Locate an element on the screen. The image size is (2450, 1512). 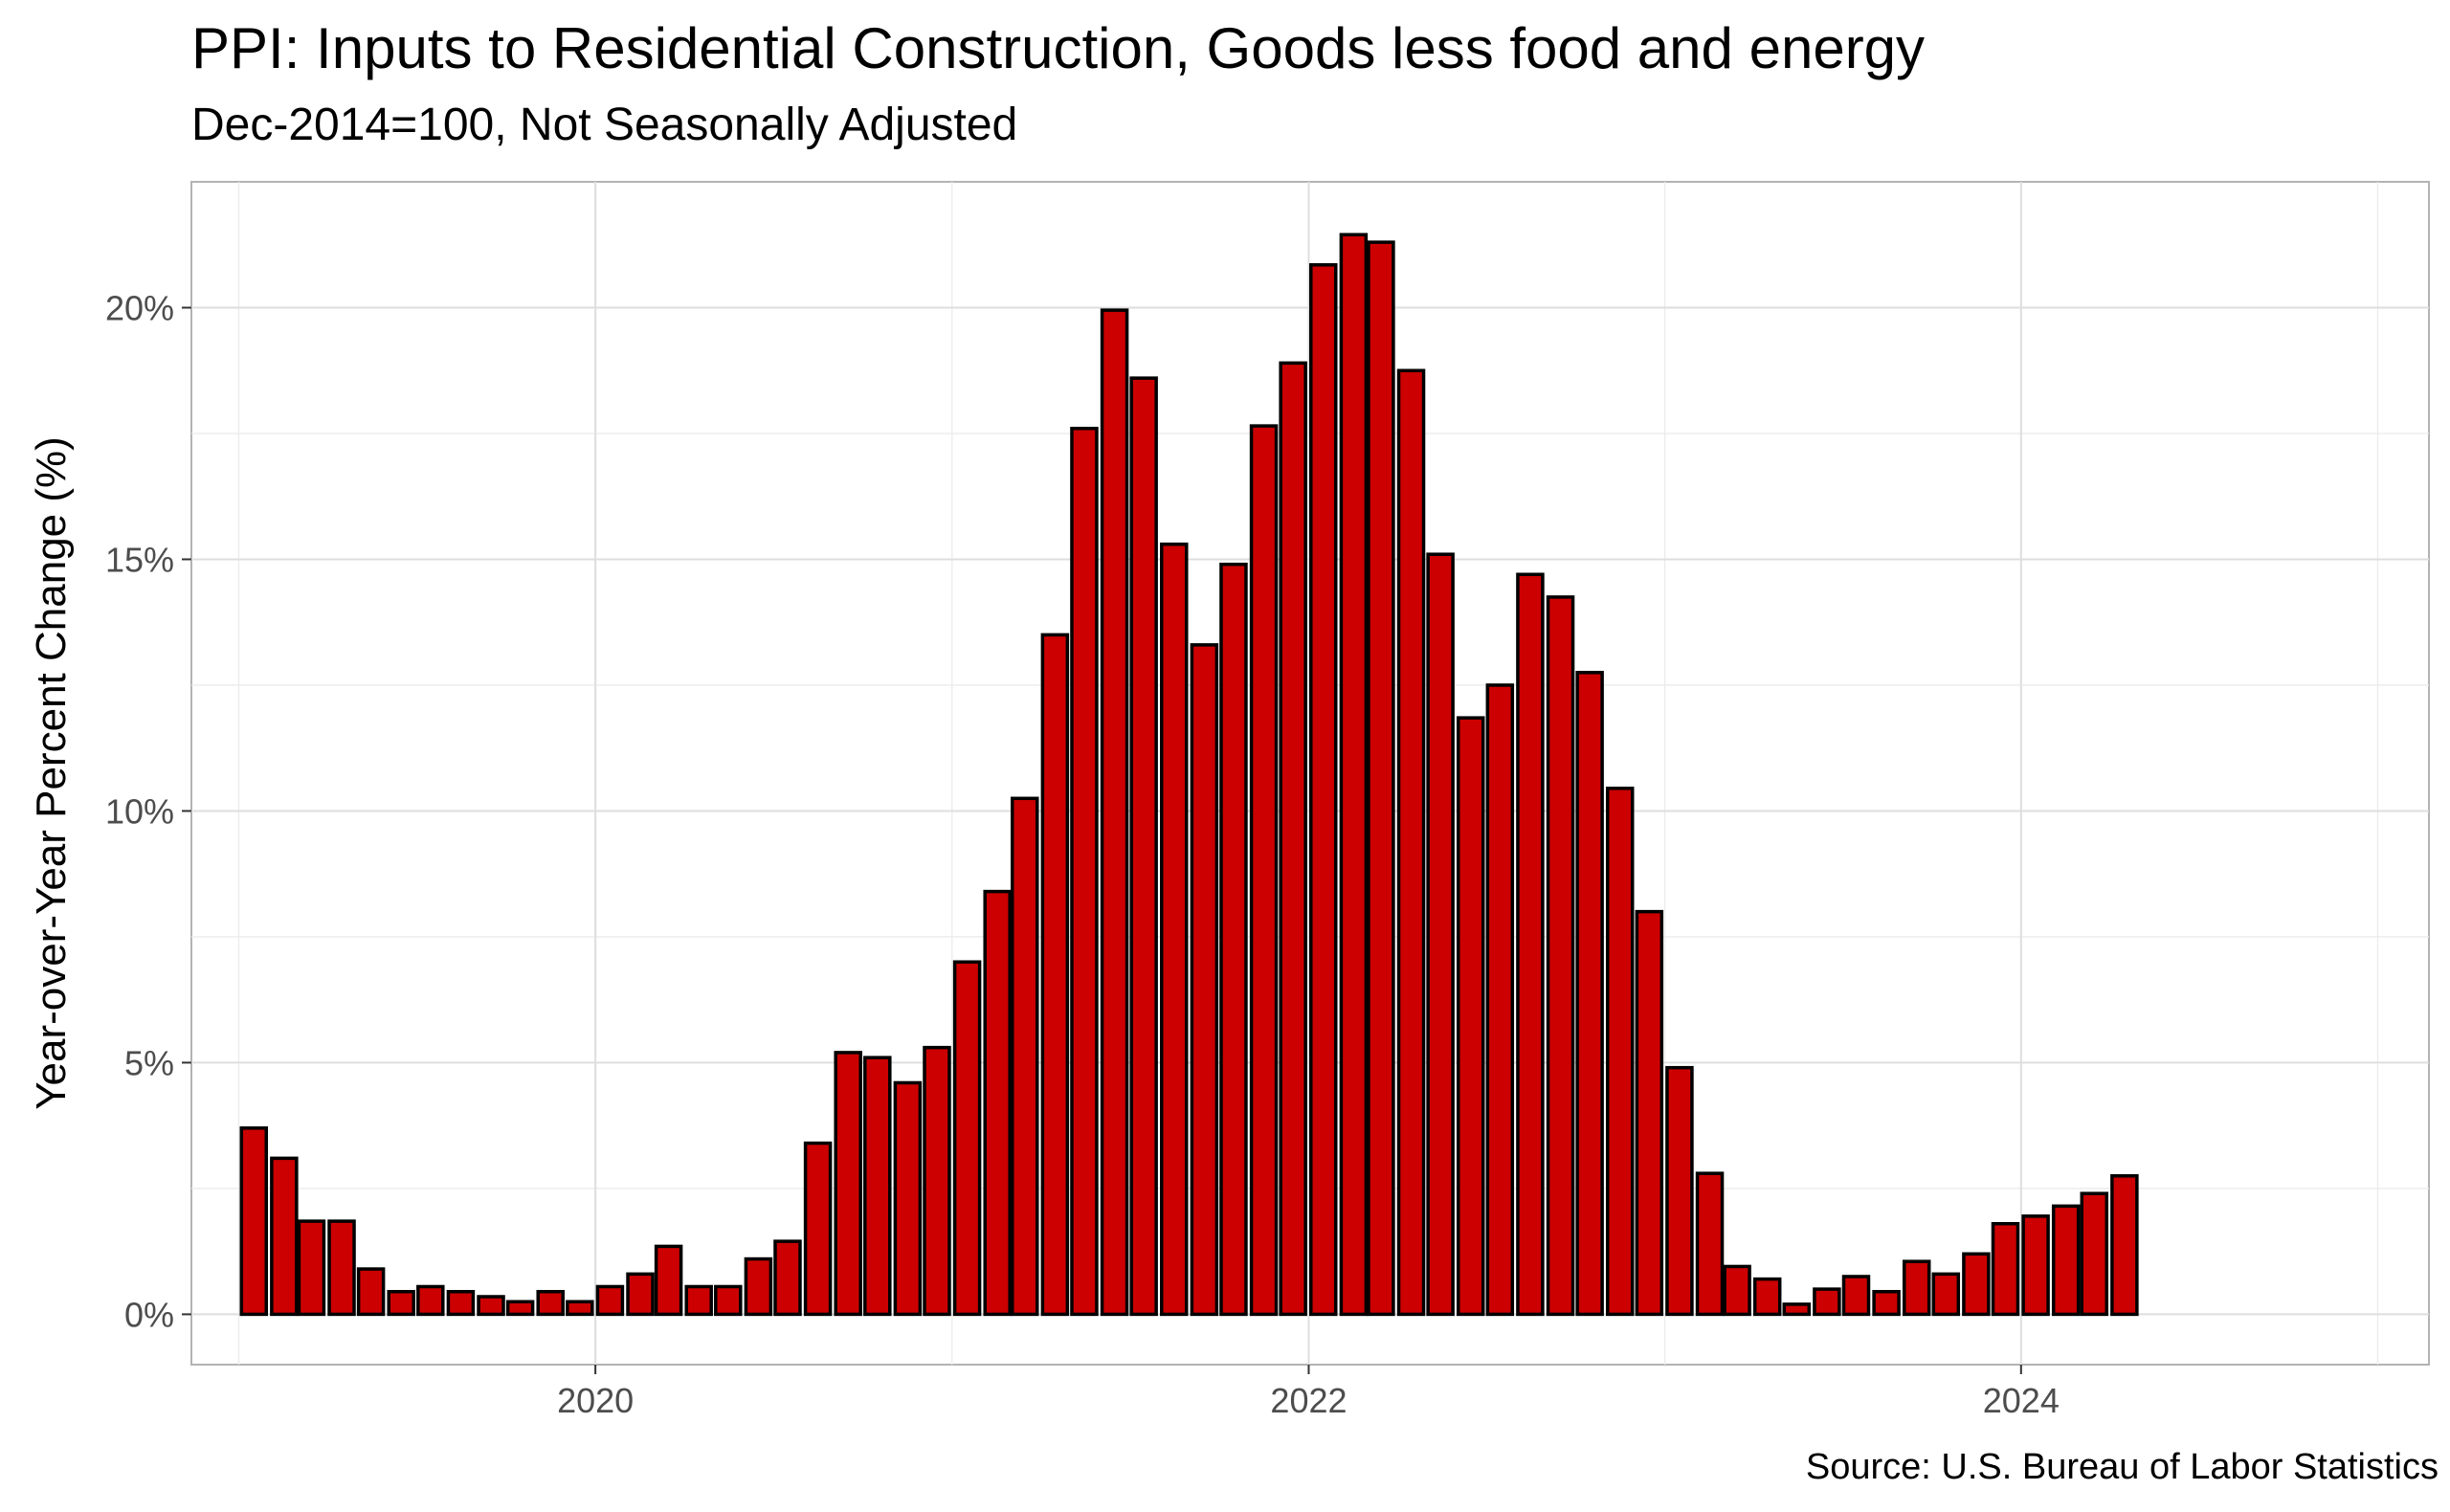
y-tick-label: 5% is located at coordinates (149, 1062).